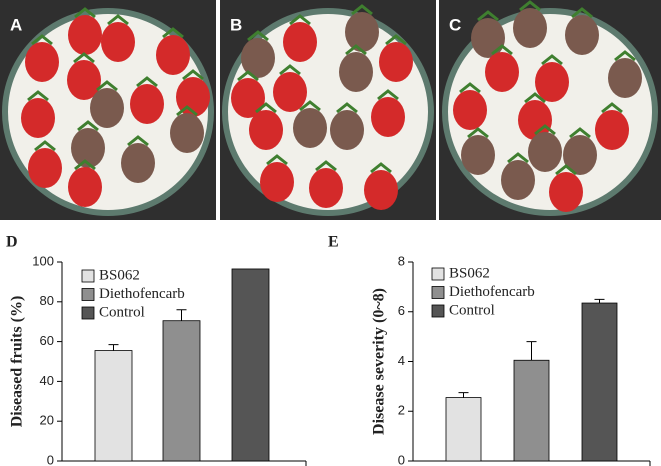 The width and height of the screenshot is (661, 466). I want to click on panel-label: D, so click(12, 242).